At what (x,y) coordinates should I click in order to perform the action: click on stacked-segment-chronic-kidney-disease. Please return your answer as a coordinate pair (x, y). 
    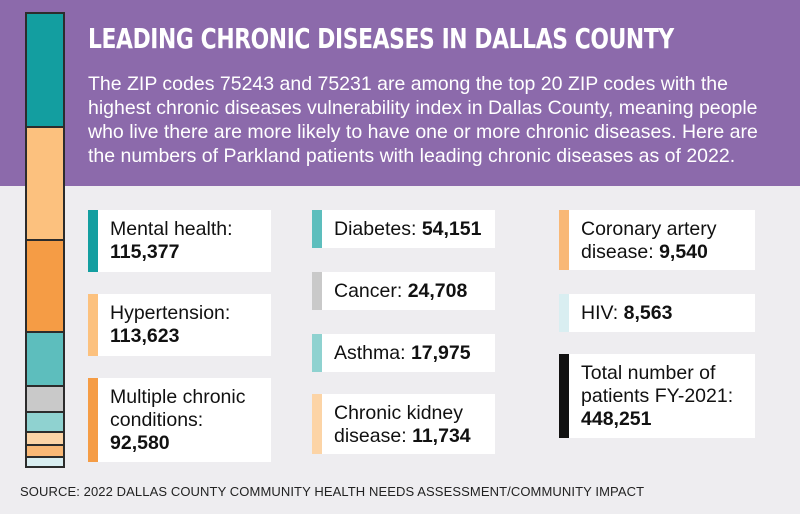
    Looking at the image, I should click on (45, 438).